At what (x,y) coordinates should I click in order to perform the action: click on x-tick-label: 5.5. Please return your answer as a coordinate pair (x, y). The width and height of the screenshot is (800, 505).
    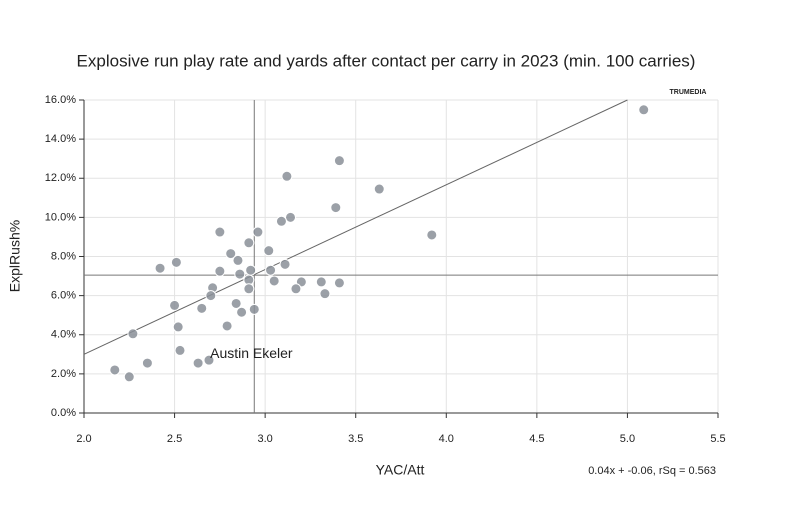
    Looking at the image, I should click on (717, 439).